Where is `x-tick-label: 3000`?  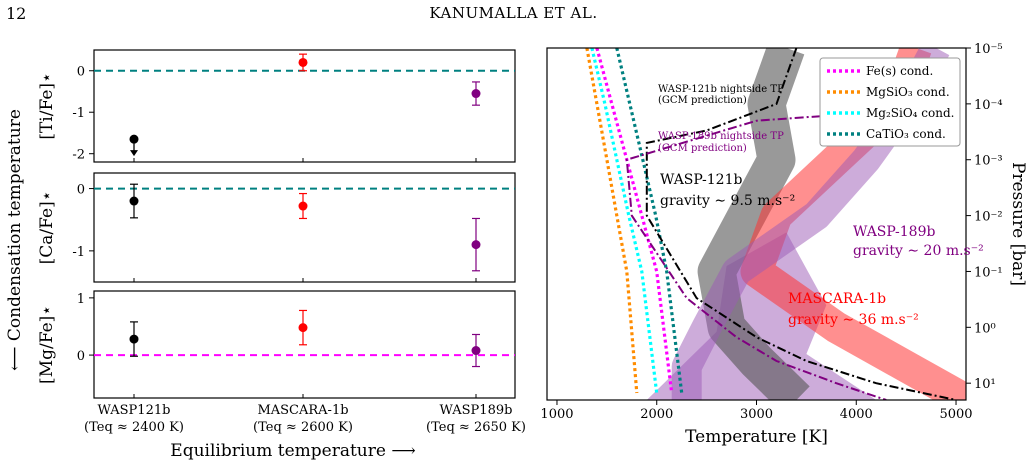 x-tick-label: 3000 is located at coordinates (756, 414).